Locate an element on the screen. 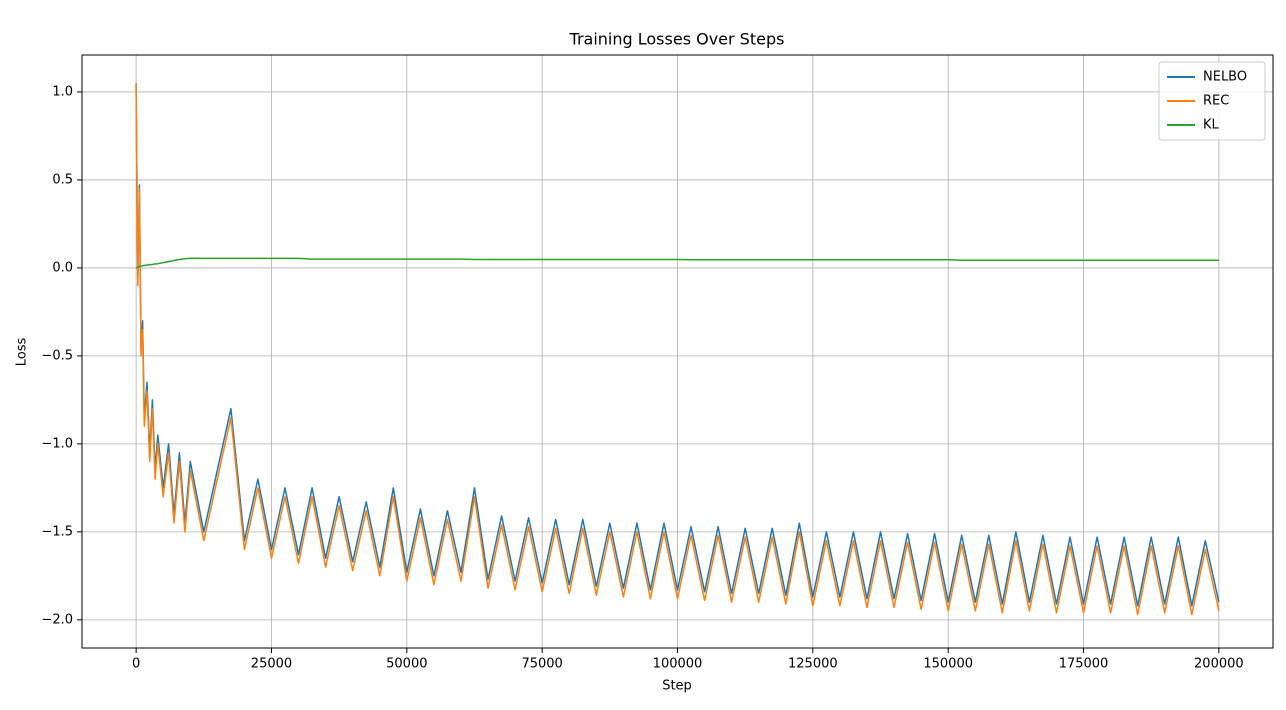 This screenshot has width=1286, height=710. legend-label: NELBO is located at coordinates (1225, 77).